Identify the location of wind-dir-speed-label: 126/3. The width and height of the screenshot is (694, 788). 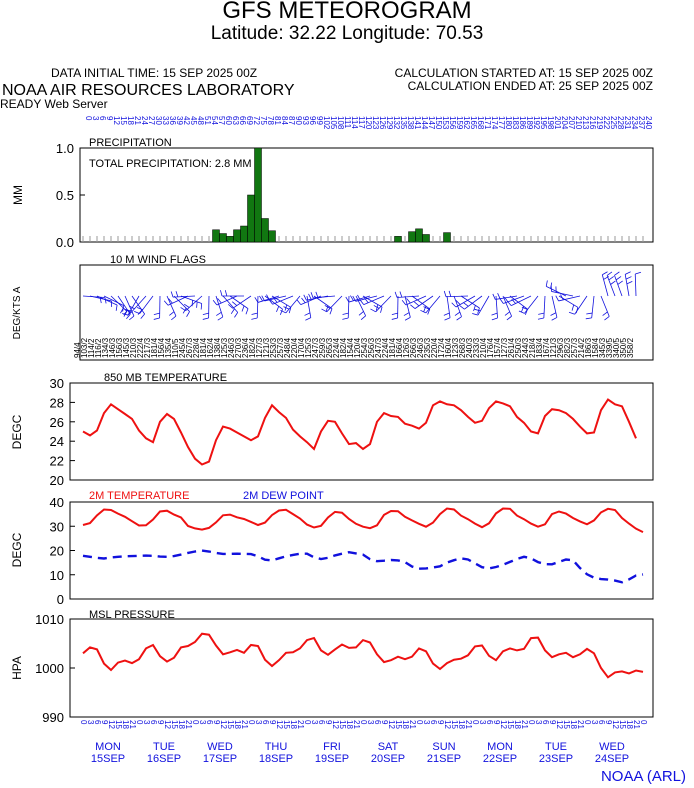
(406, 347).